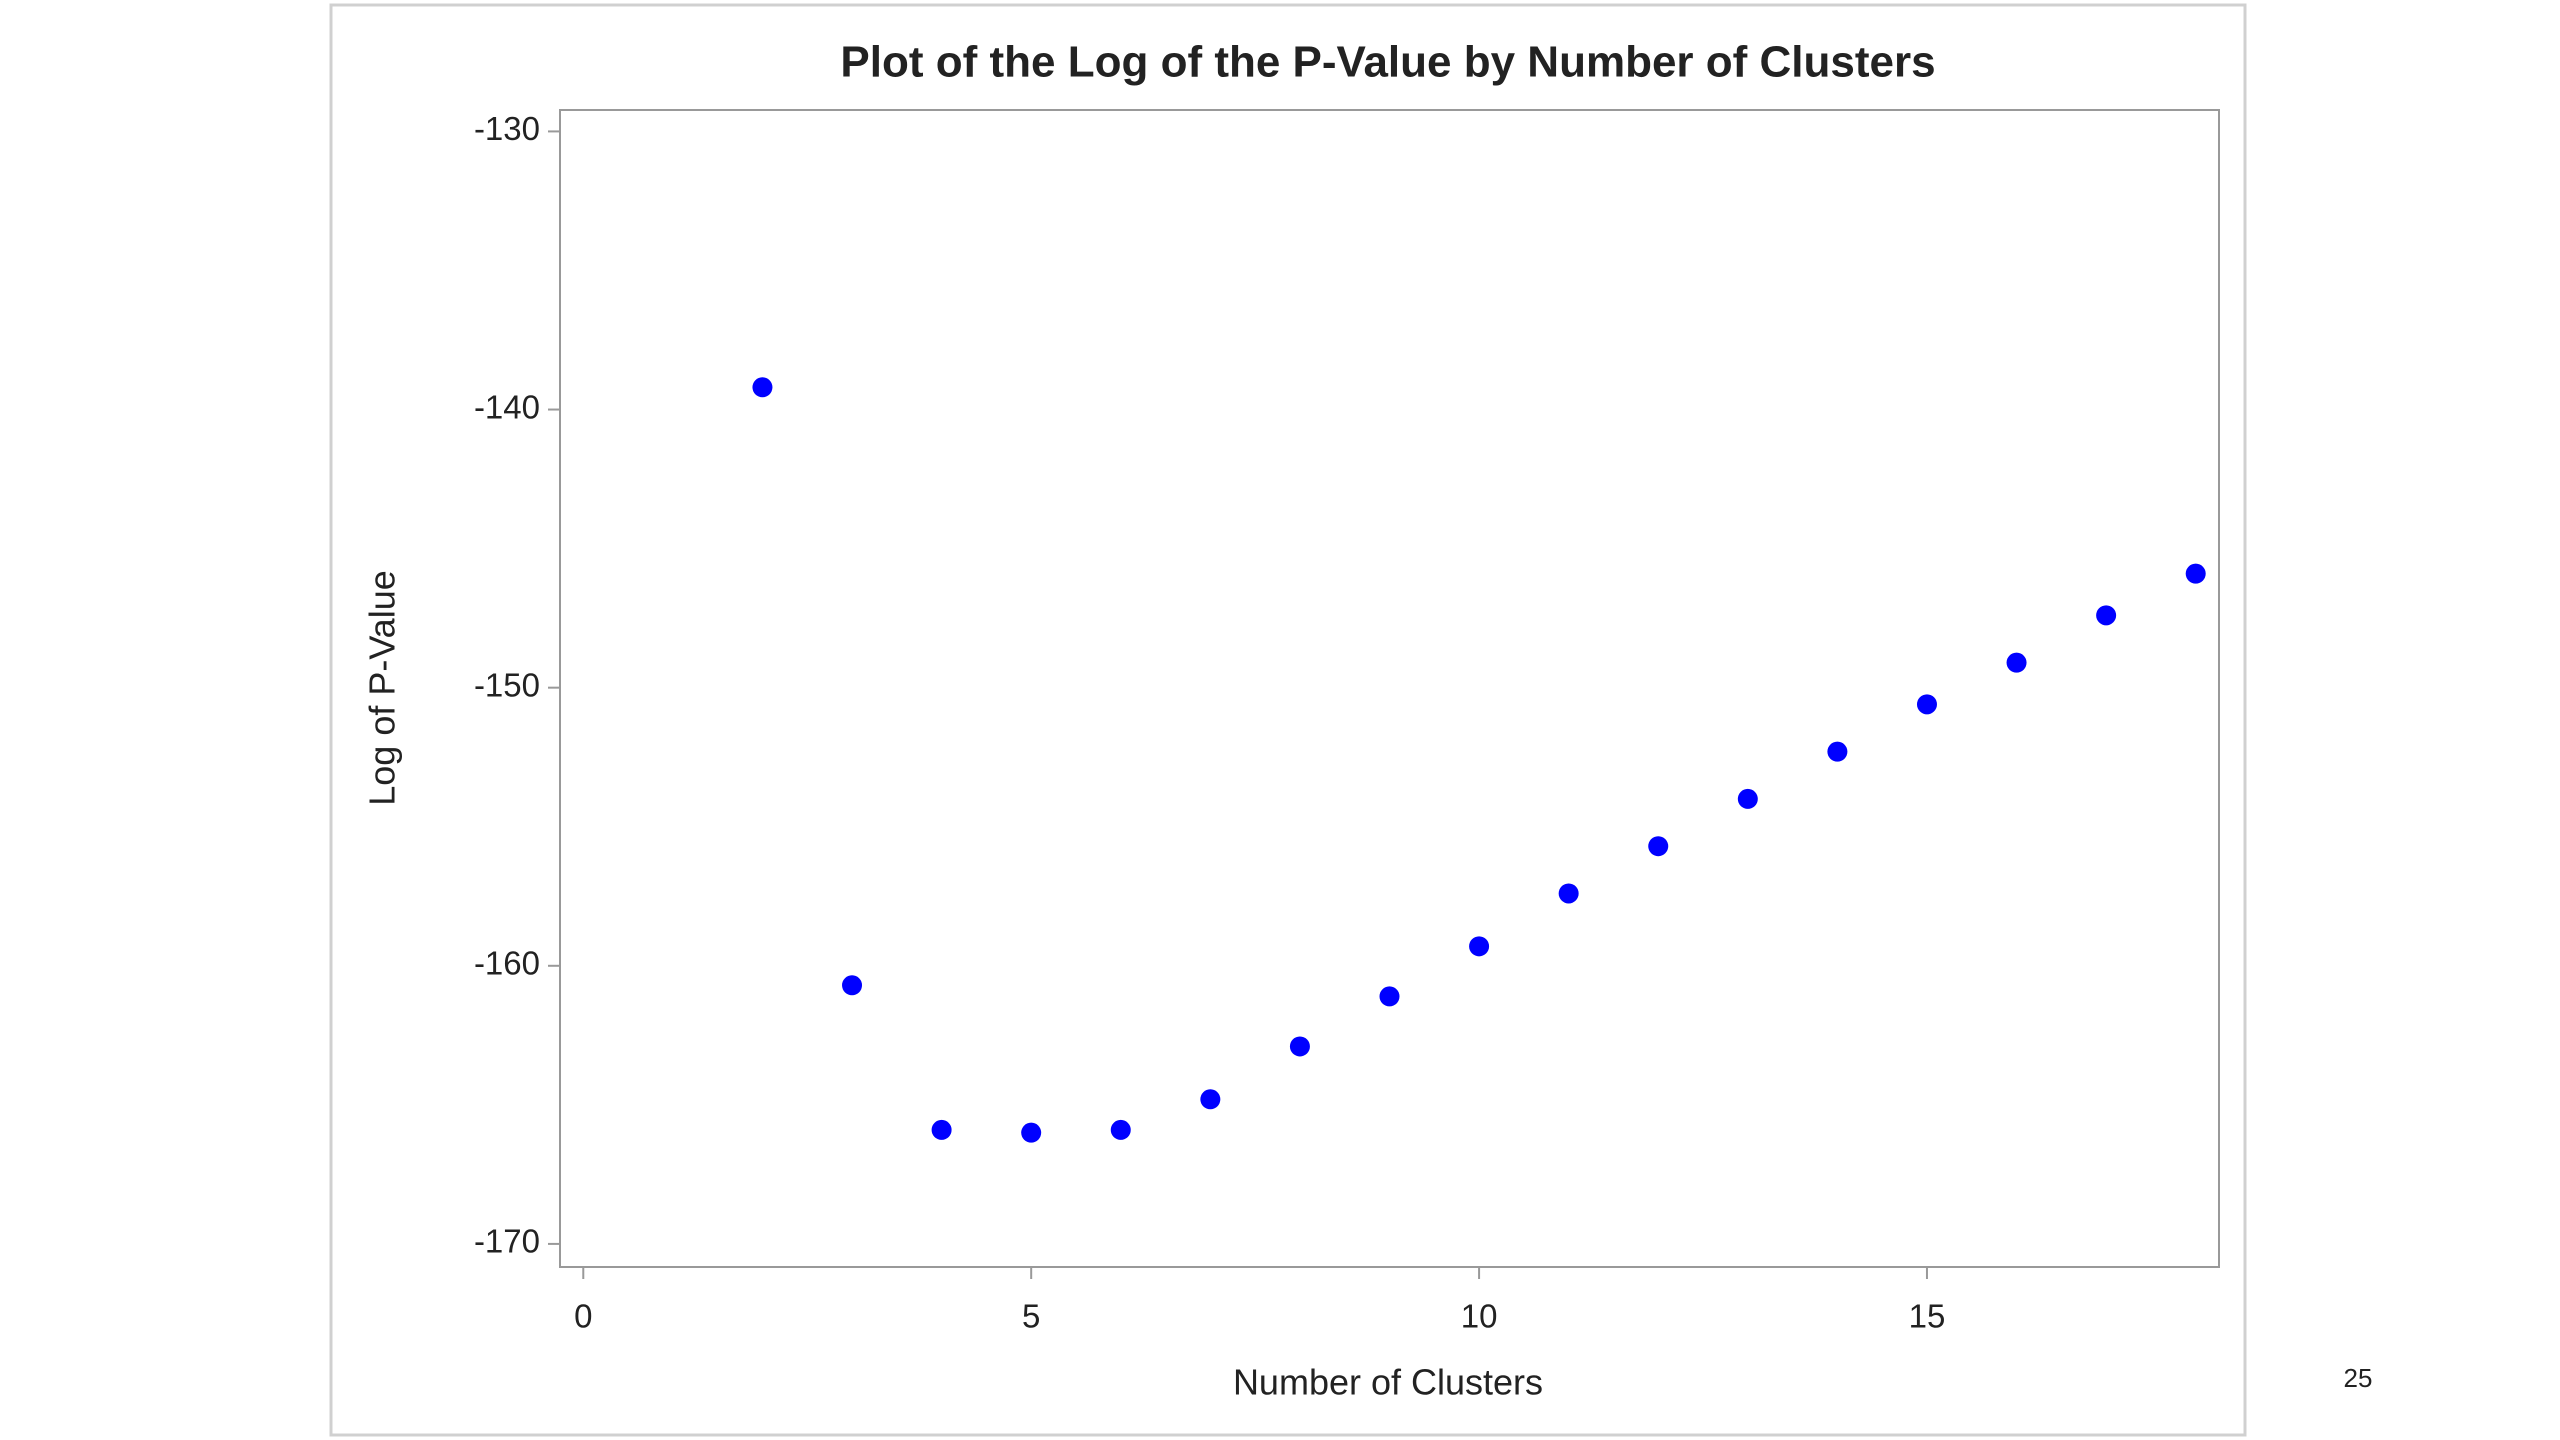 This screenshot has width=2560, height=1440. Describe the element at coordinates (583, 1316) in the screenshot. I see `x-tick-label: 0` at that location.